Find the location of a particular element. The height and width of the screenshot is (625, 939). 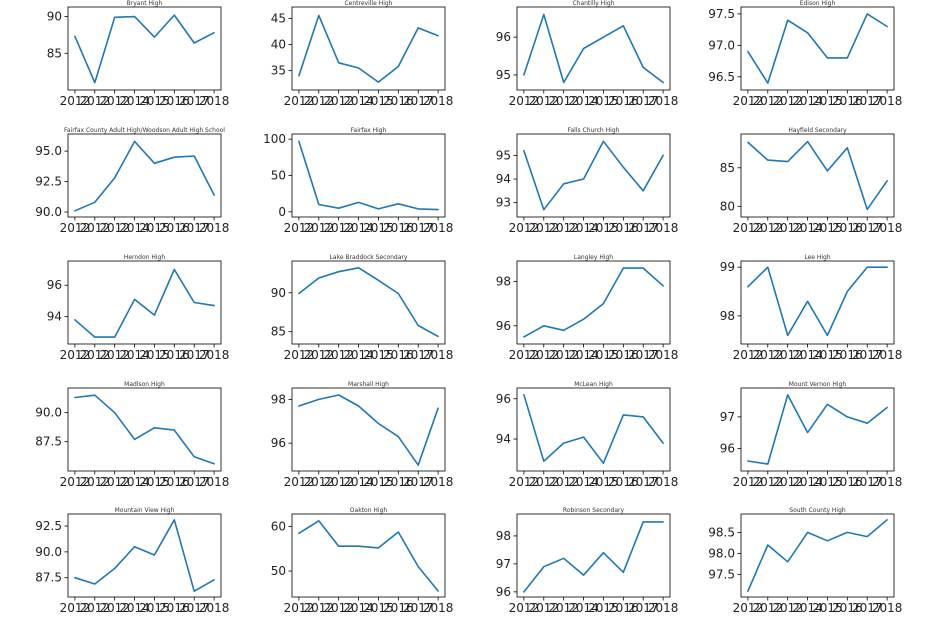

y-tick-label: 98.5 is located at coordinates (721, 532).